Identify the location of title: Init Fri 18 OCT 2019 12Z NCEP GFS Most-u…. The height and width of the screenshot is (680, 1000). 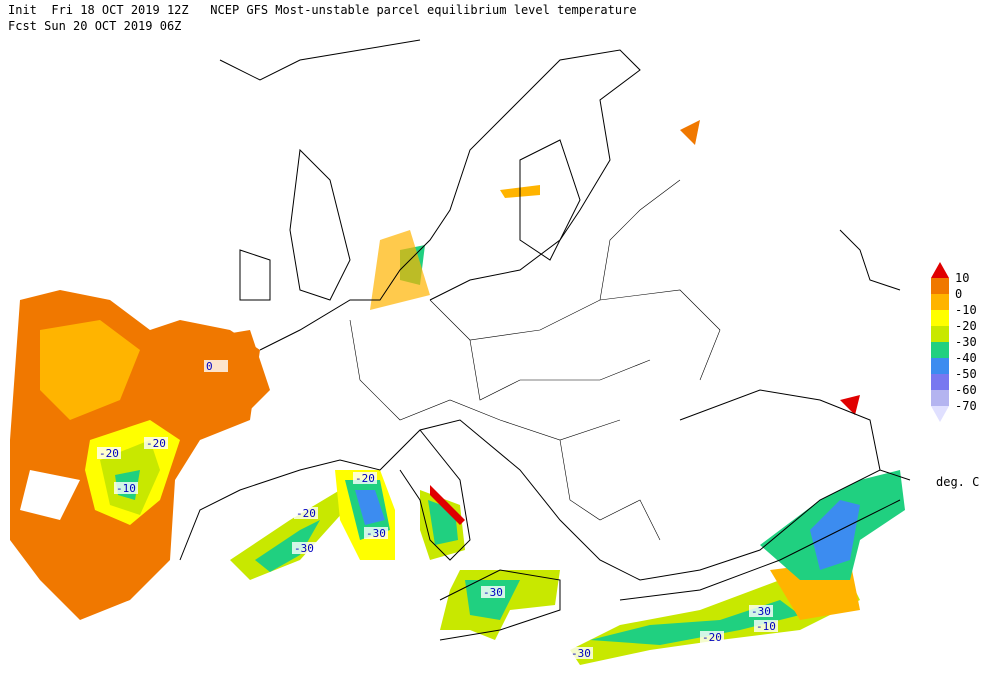
(322, 10).